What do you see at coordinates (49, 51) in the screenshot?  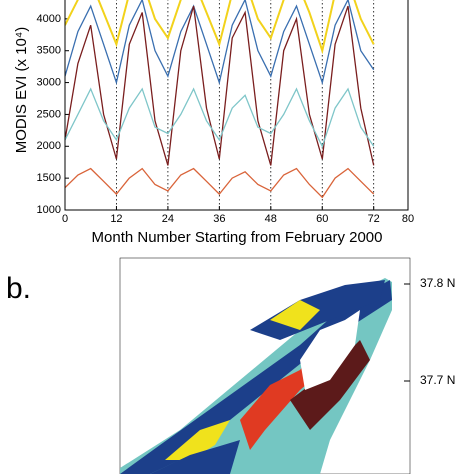 I see `y-tick-label: 3500` at bounding box center [49, 51].